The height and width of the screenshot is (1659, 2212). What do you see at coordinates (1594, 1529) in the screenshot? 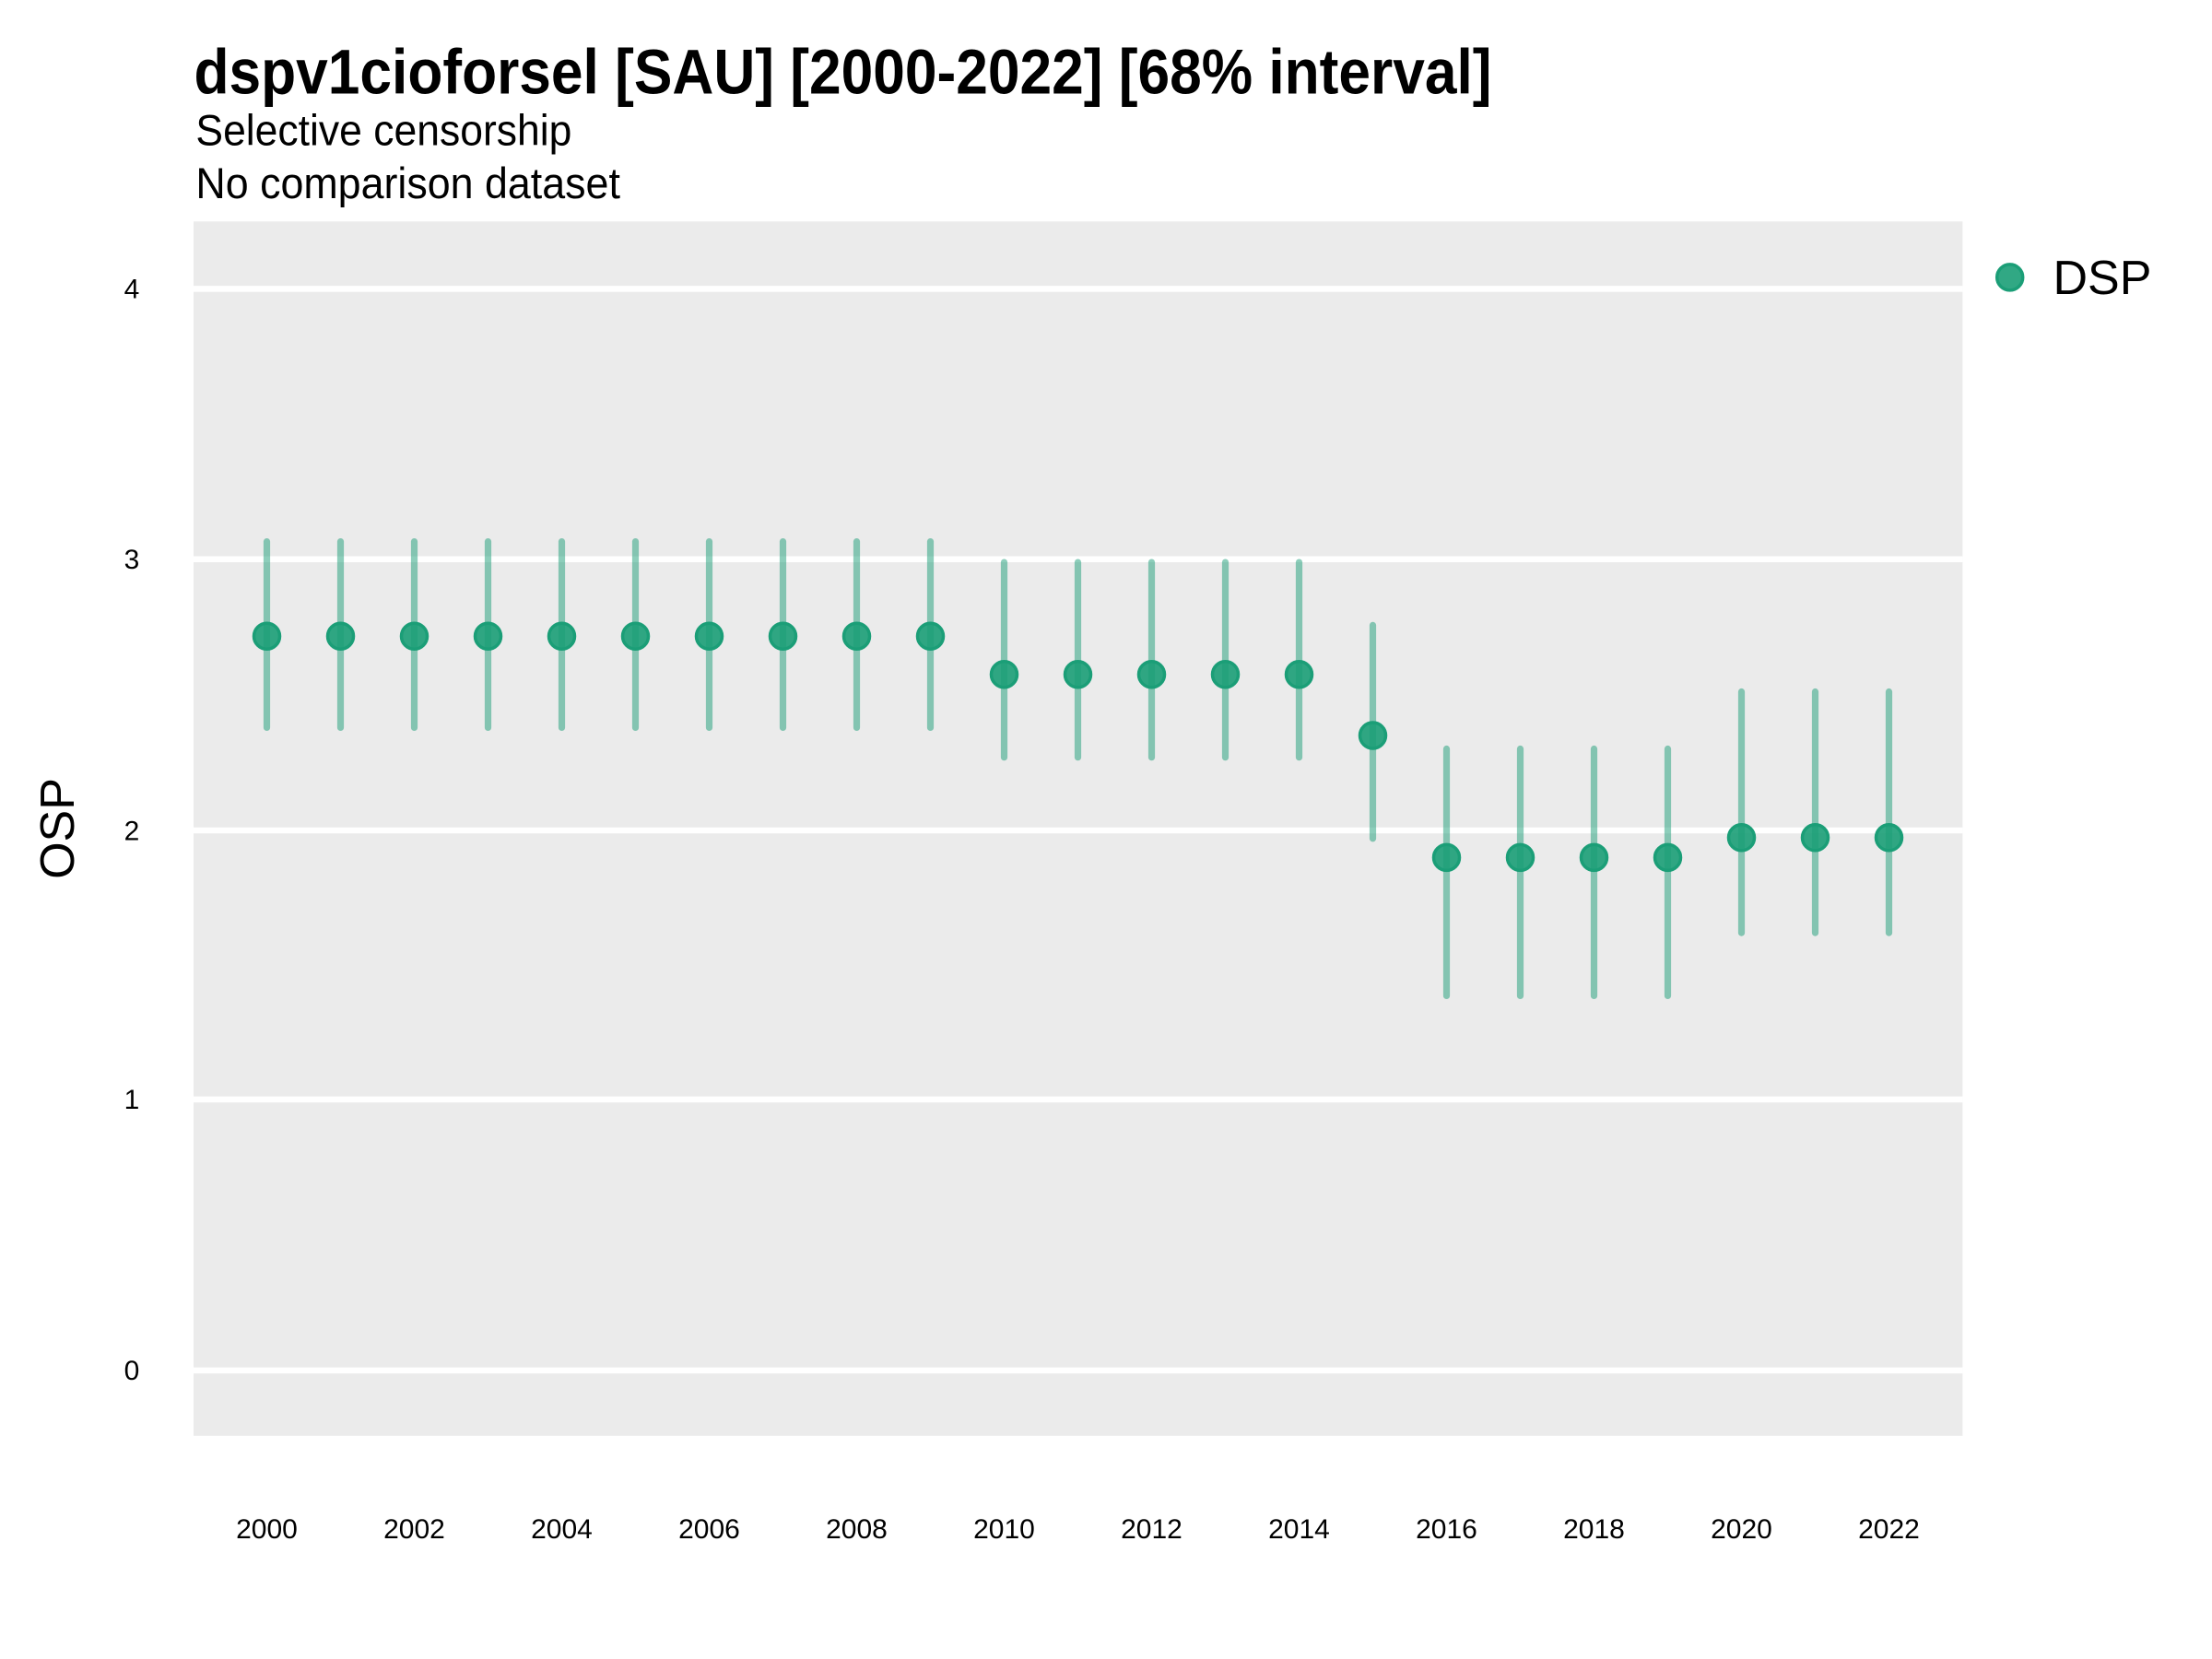
I see `svg-text: 2018` at bounding box center [1594, 1529].